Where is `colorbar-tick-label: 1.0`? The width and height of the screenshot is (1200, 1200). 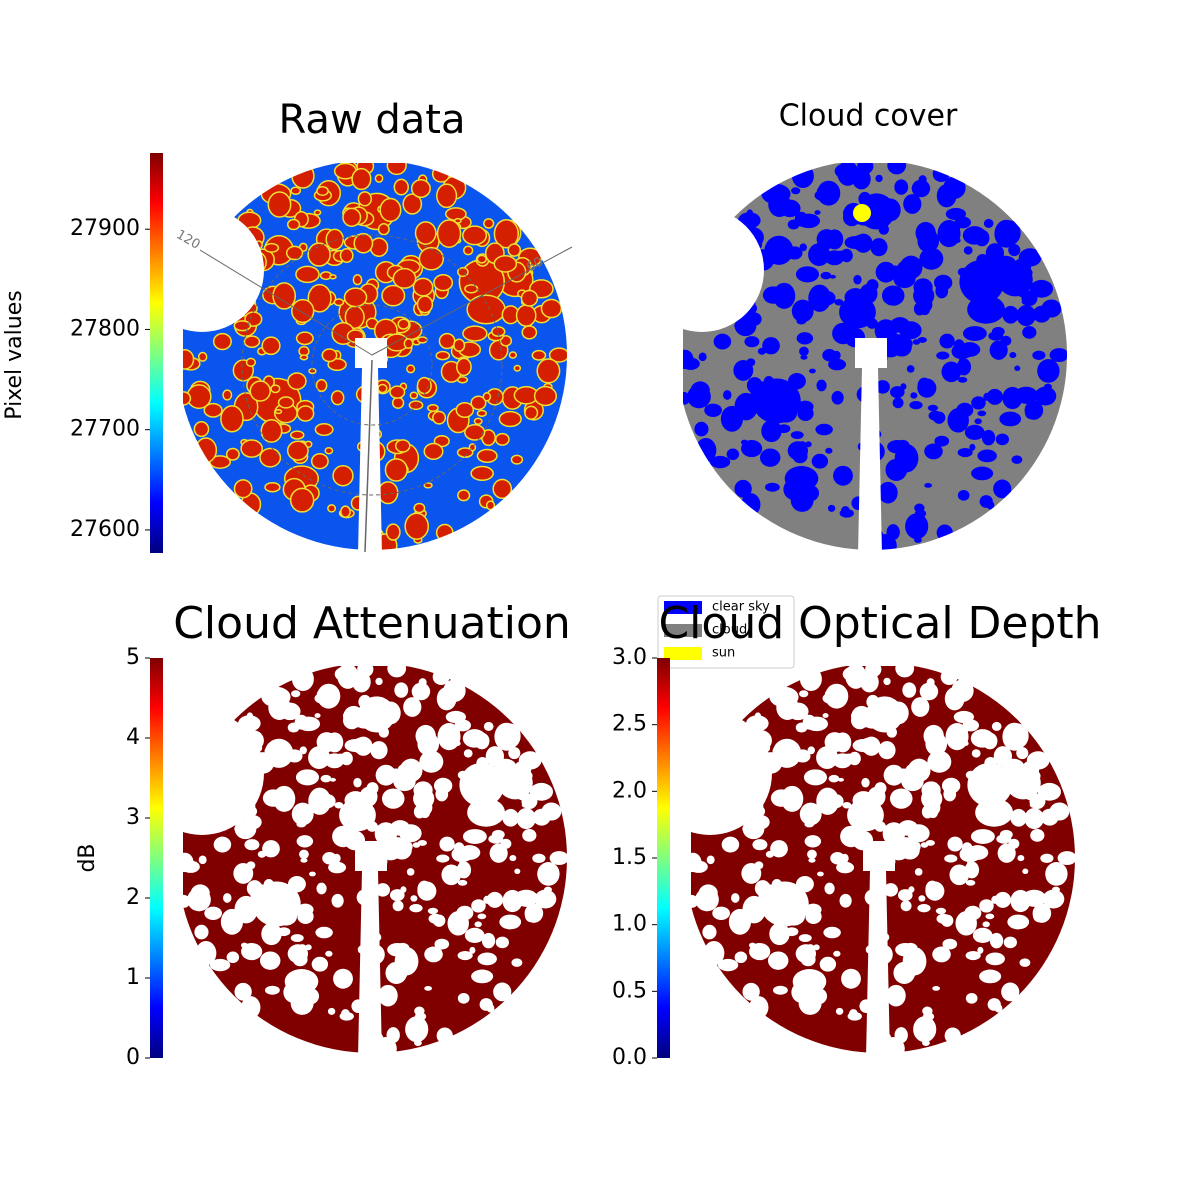
colorbar-tick-label: 1.0 is located at coordinates (629, 924).